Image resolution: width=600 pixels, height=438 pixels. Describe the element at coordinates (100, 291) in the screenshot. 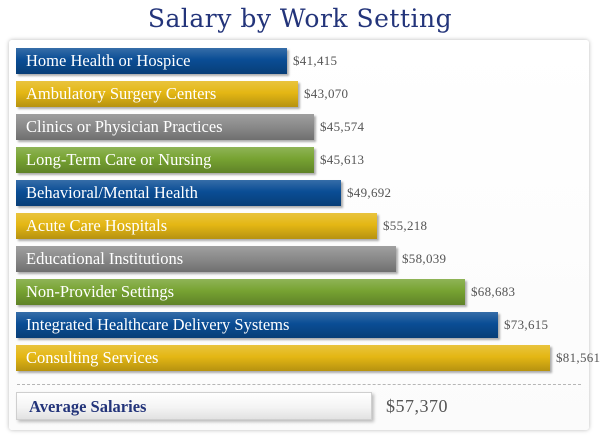

I see `bar-label: Non-Provider Settings` at that location.